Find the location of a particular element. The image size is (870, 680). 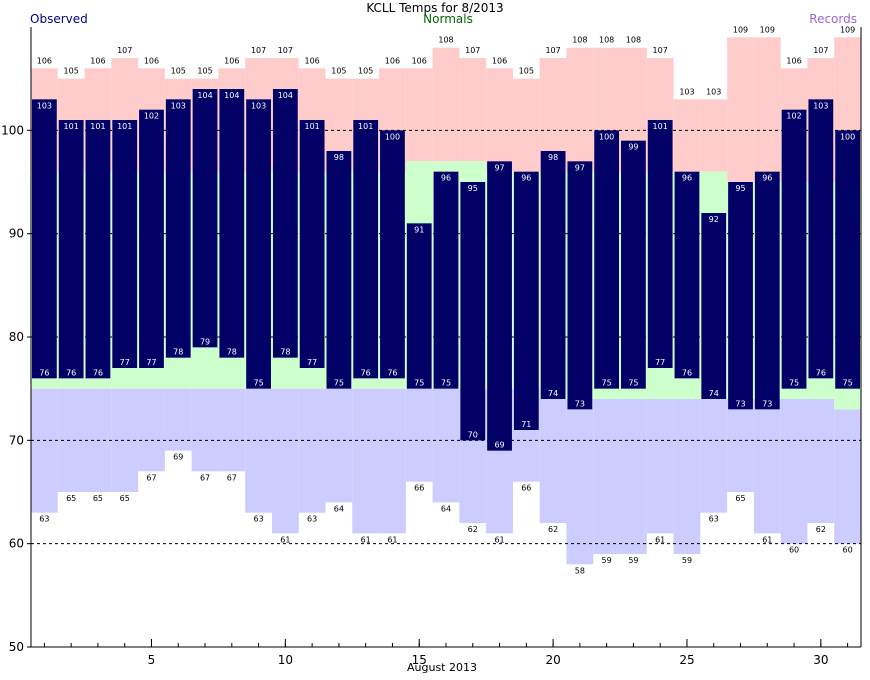

observed-high-label: 103 is located at coordinates (820, 105).